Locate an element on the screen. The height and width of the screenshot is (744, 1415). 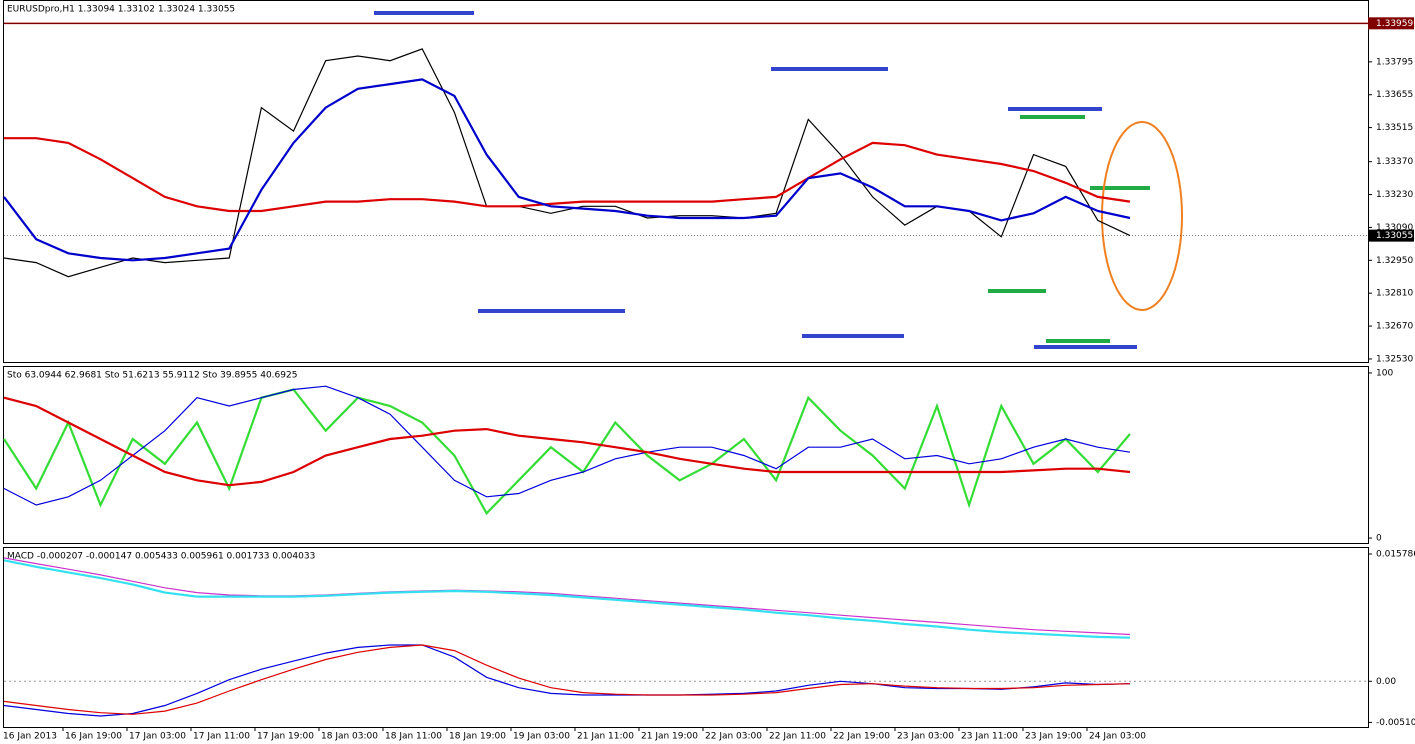
x-tick-label: 22 Jan 03:00 is located at coordinates (733, 737).